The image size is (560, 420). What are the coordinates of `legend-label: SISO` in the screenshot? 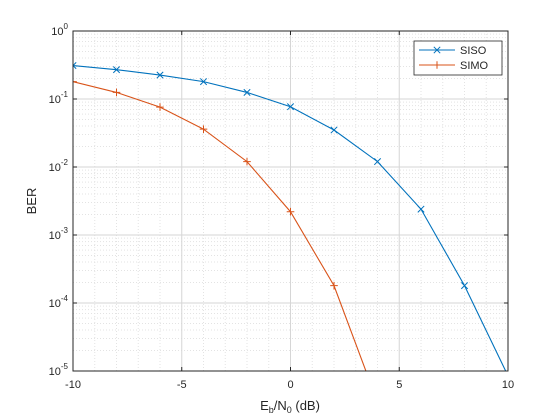 It's located at (473, 51).